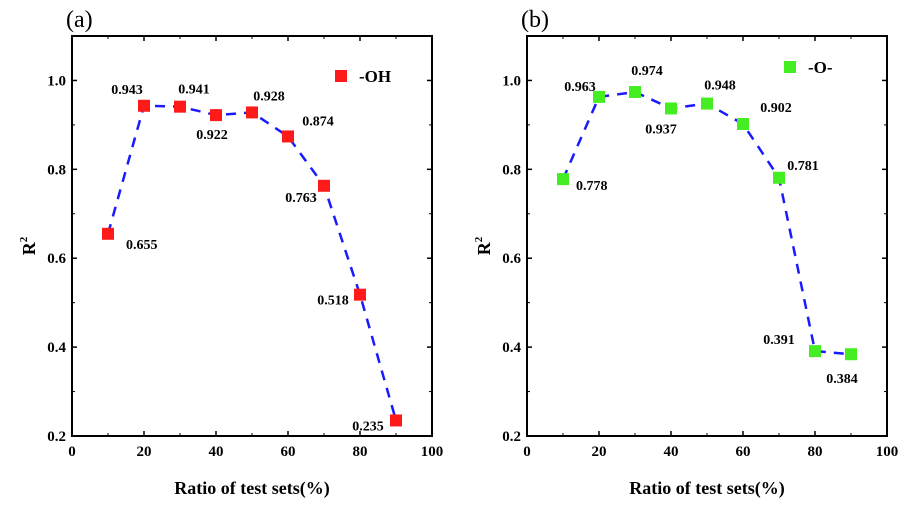 This screenshot has height=506, width=915. Describe the element at coordinates (79, 20) in the screenshot. I see `panel-label: (a)` at that location.